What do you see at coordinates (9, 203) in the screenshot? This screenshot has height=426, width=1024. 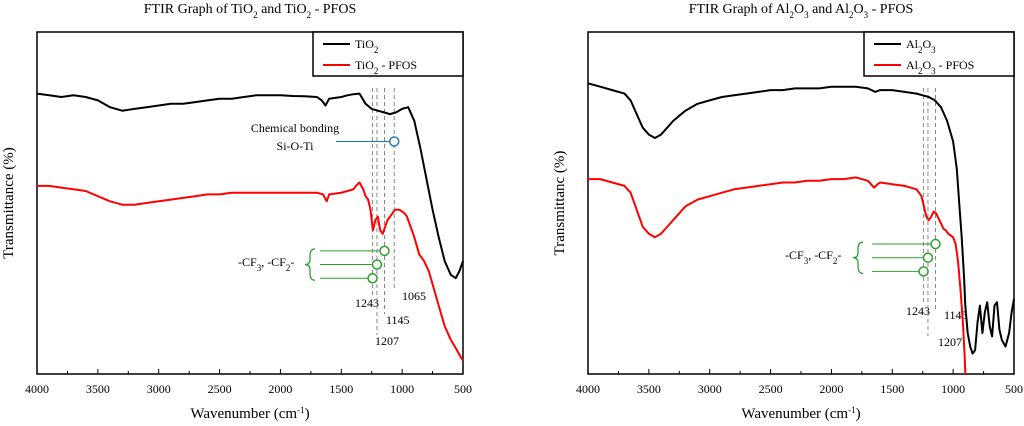 I see `y-axis-title: Transmittance (%)` at bounding box center [9, 203].